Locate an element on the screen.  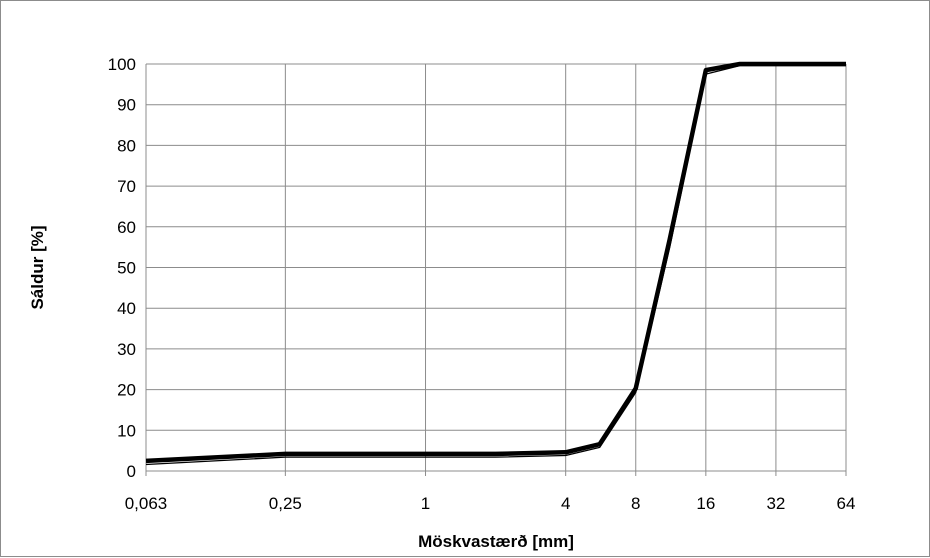
y-tick-label: 40 is located at coordinates (126, 308).